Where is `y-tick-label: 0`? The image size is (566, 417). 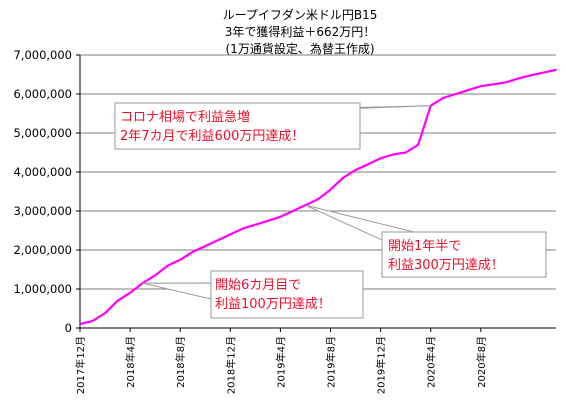
y-tick-label: 0 is located at coordinates (68, 328).